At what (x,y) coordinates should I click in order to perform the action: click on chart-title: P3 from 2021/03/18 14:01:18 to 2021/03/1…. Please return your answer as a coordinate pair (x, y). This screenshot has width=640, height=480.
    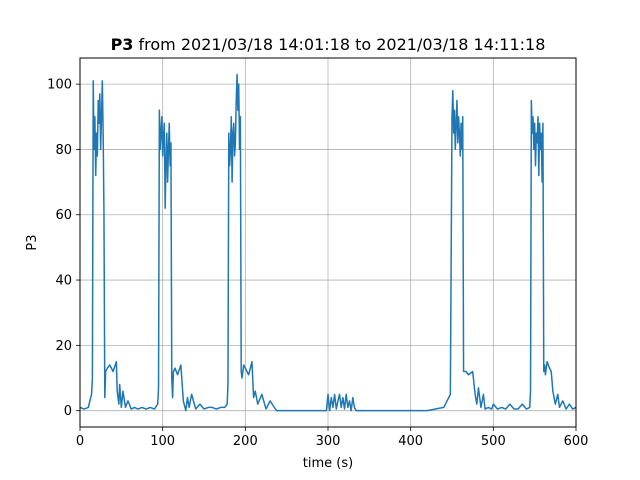
    Looking at the image, I should click on (328, 44).